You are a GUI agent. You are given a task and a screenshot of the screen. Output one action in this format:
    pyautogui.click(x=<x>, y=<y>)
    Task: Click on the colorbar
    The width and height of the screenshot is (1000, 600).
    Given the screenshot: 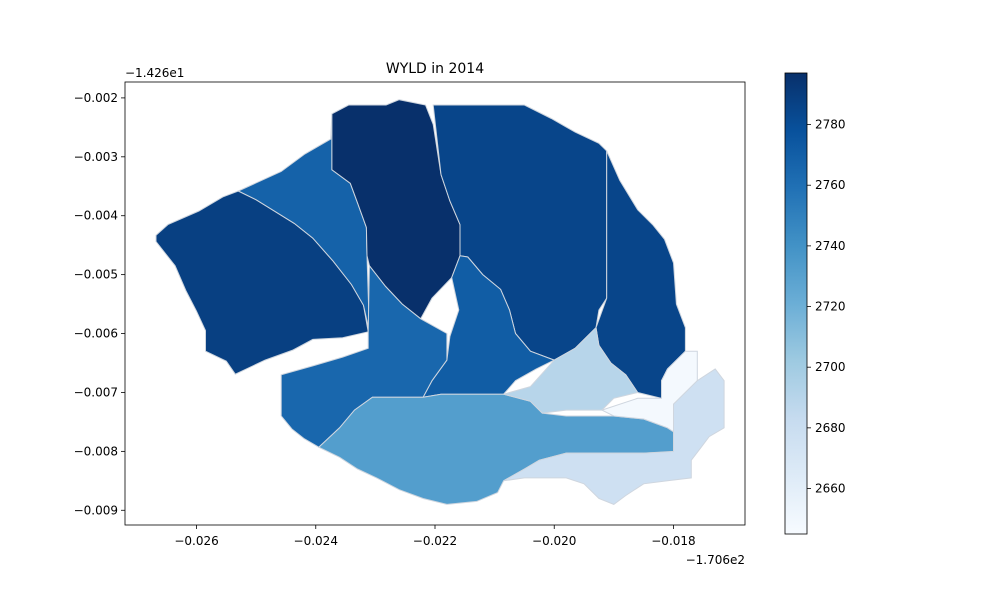 What is the action you would take?
    pyautogui.click(x=796, y=303)
    